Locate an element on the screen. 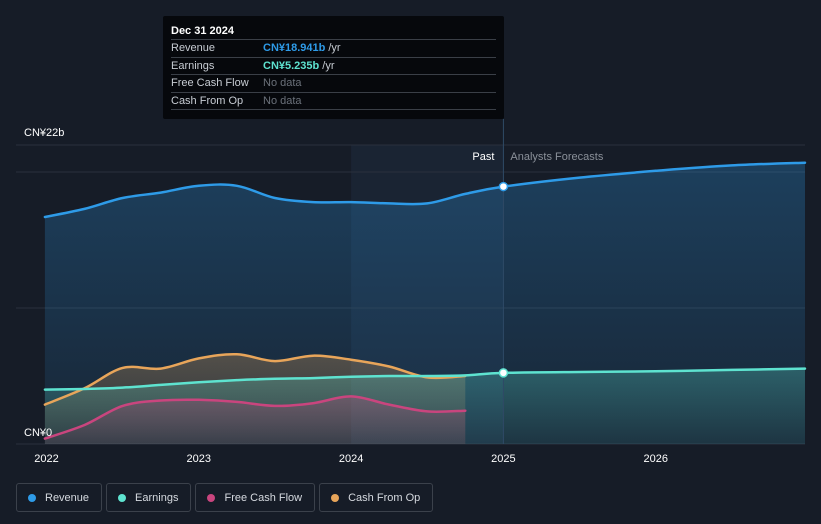 The image size is (821, 524). past-label: Past is located at coordinates (483, 157).